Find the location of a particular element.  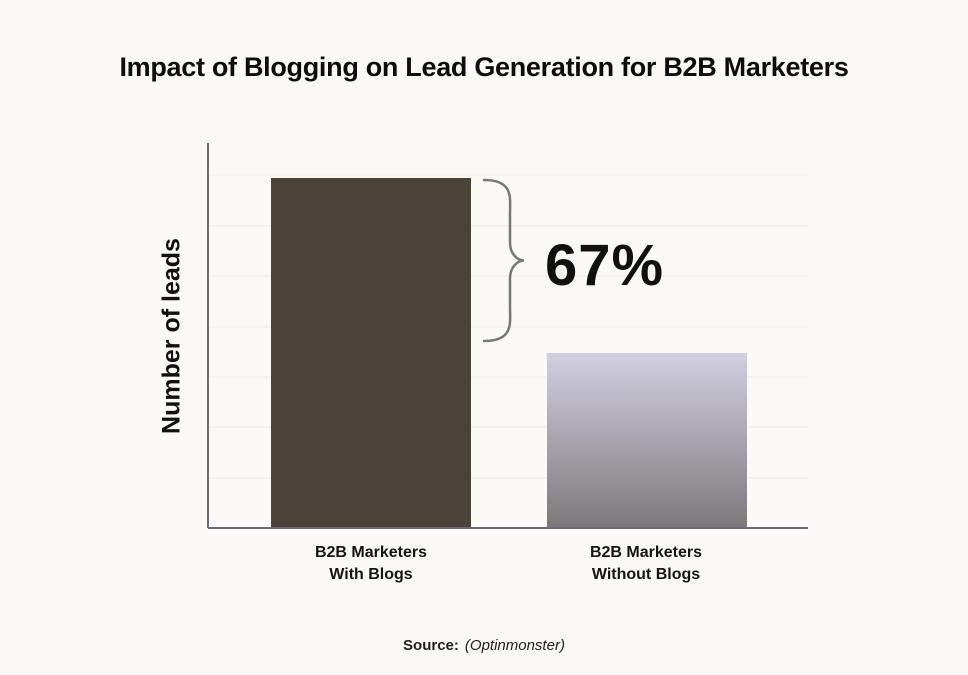

x-tick-label-without-blogs: B2B Marketers Without Blogs is located at coordinates (646, 564).